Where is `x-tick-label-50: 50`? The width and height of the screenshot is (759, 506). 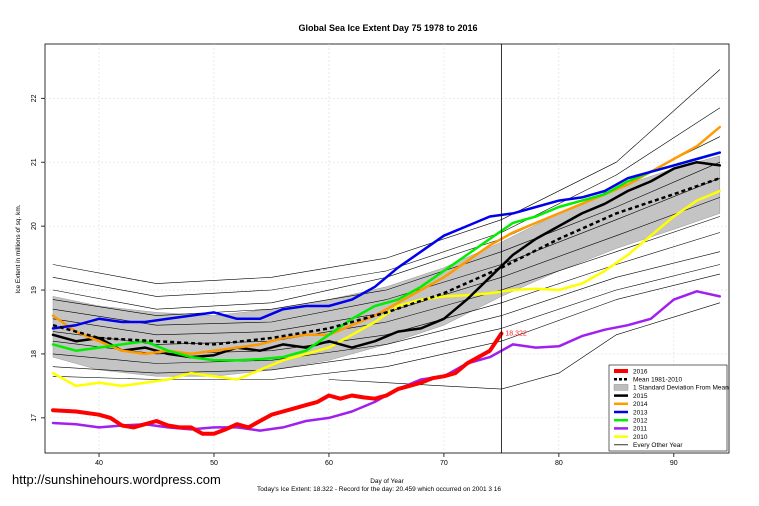
x-tick-label-50: 50 is located at coordinates (214, 463).